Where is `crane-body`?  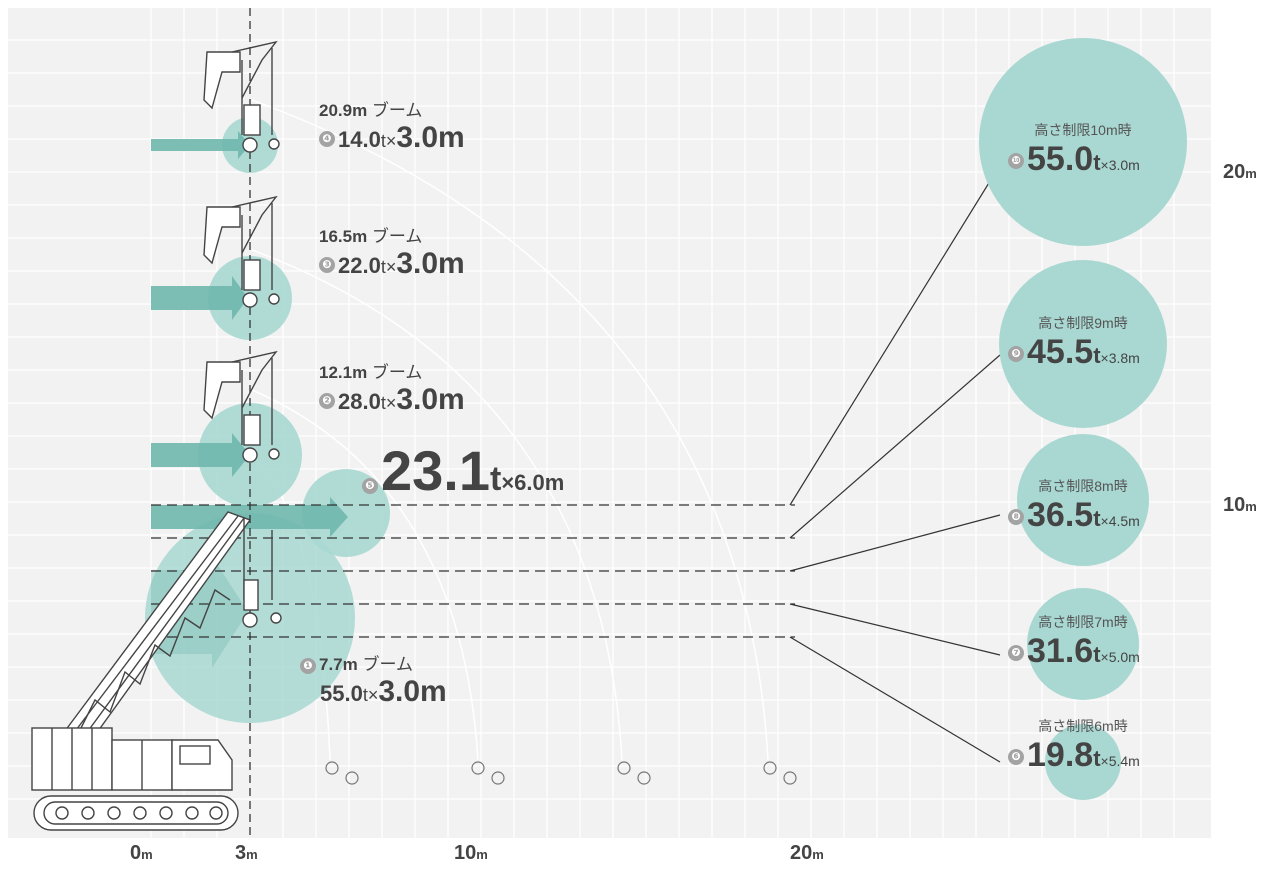
crane-body is located at coordinates (132, 759).